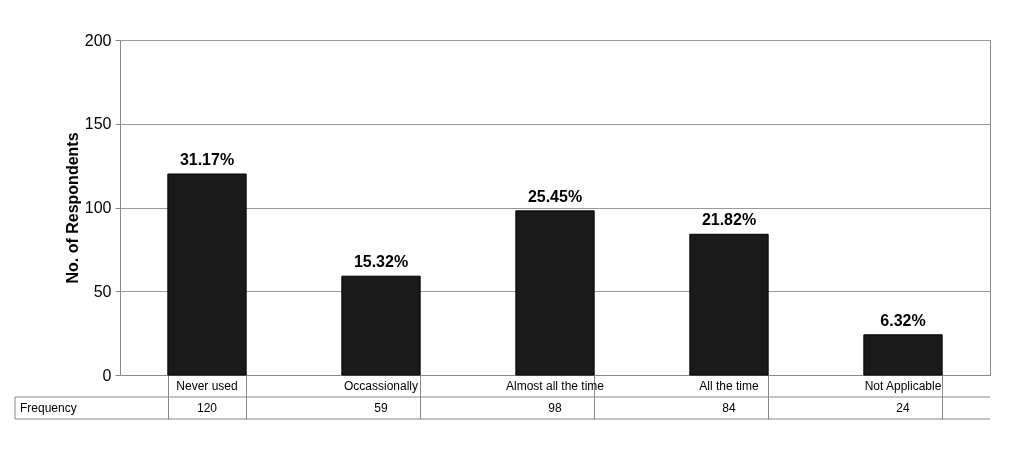 The width and height of the screenshot is (1011, 466). What do you see at coordinates (107, 375) in the screenshot?
I see `y-tick-label: 0` at bounding box center [107, 375].